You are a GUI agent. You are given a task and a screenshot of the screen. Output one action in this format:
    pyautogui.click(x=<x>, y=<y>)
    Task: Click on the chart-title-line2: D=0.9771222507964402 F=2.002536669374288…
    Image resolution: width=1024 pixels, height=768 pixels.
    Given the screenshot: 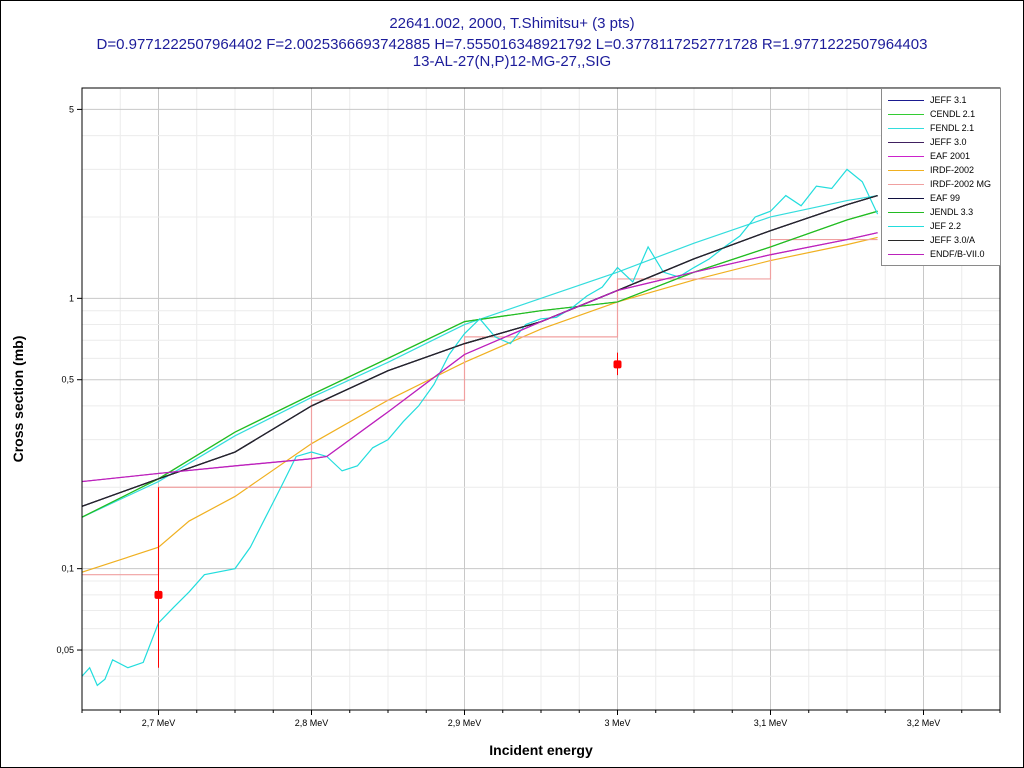 What is the action you would take?
    pyautogui.click(x=512, y=44)
    